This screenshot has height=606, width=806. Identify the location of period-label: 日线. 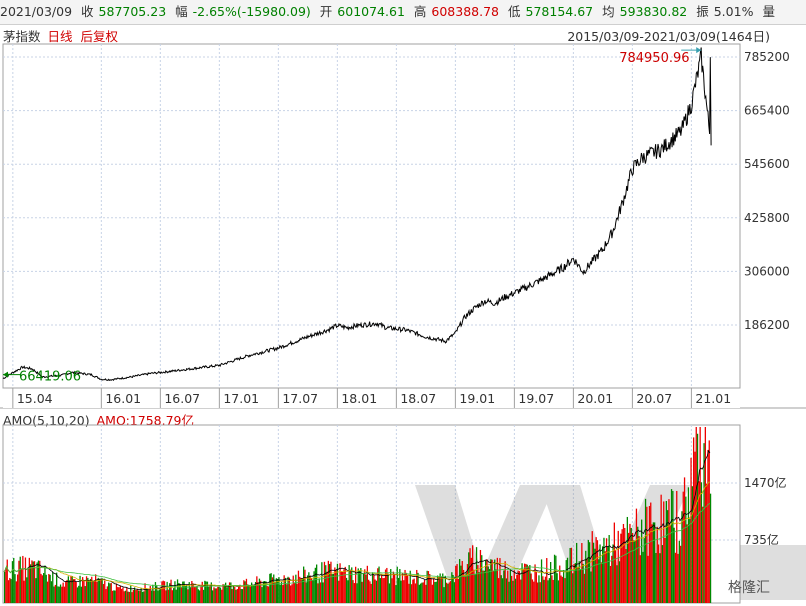
(60, 36).